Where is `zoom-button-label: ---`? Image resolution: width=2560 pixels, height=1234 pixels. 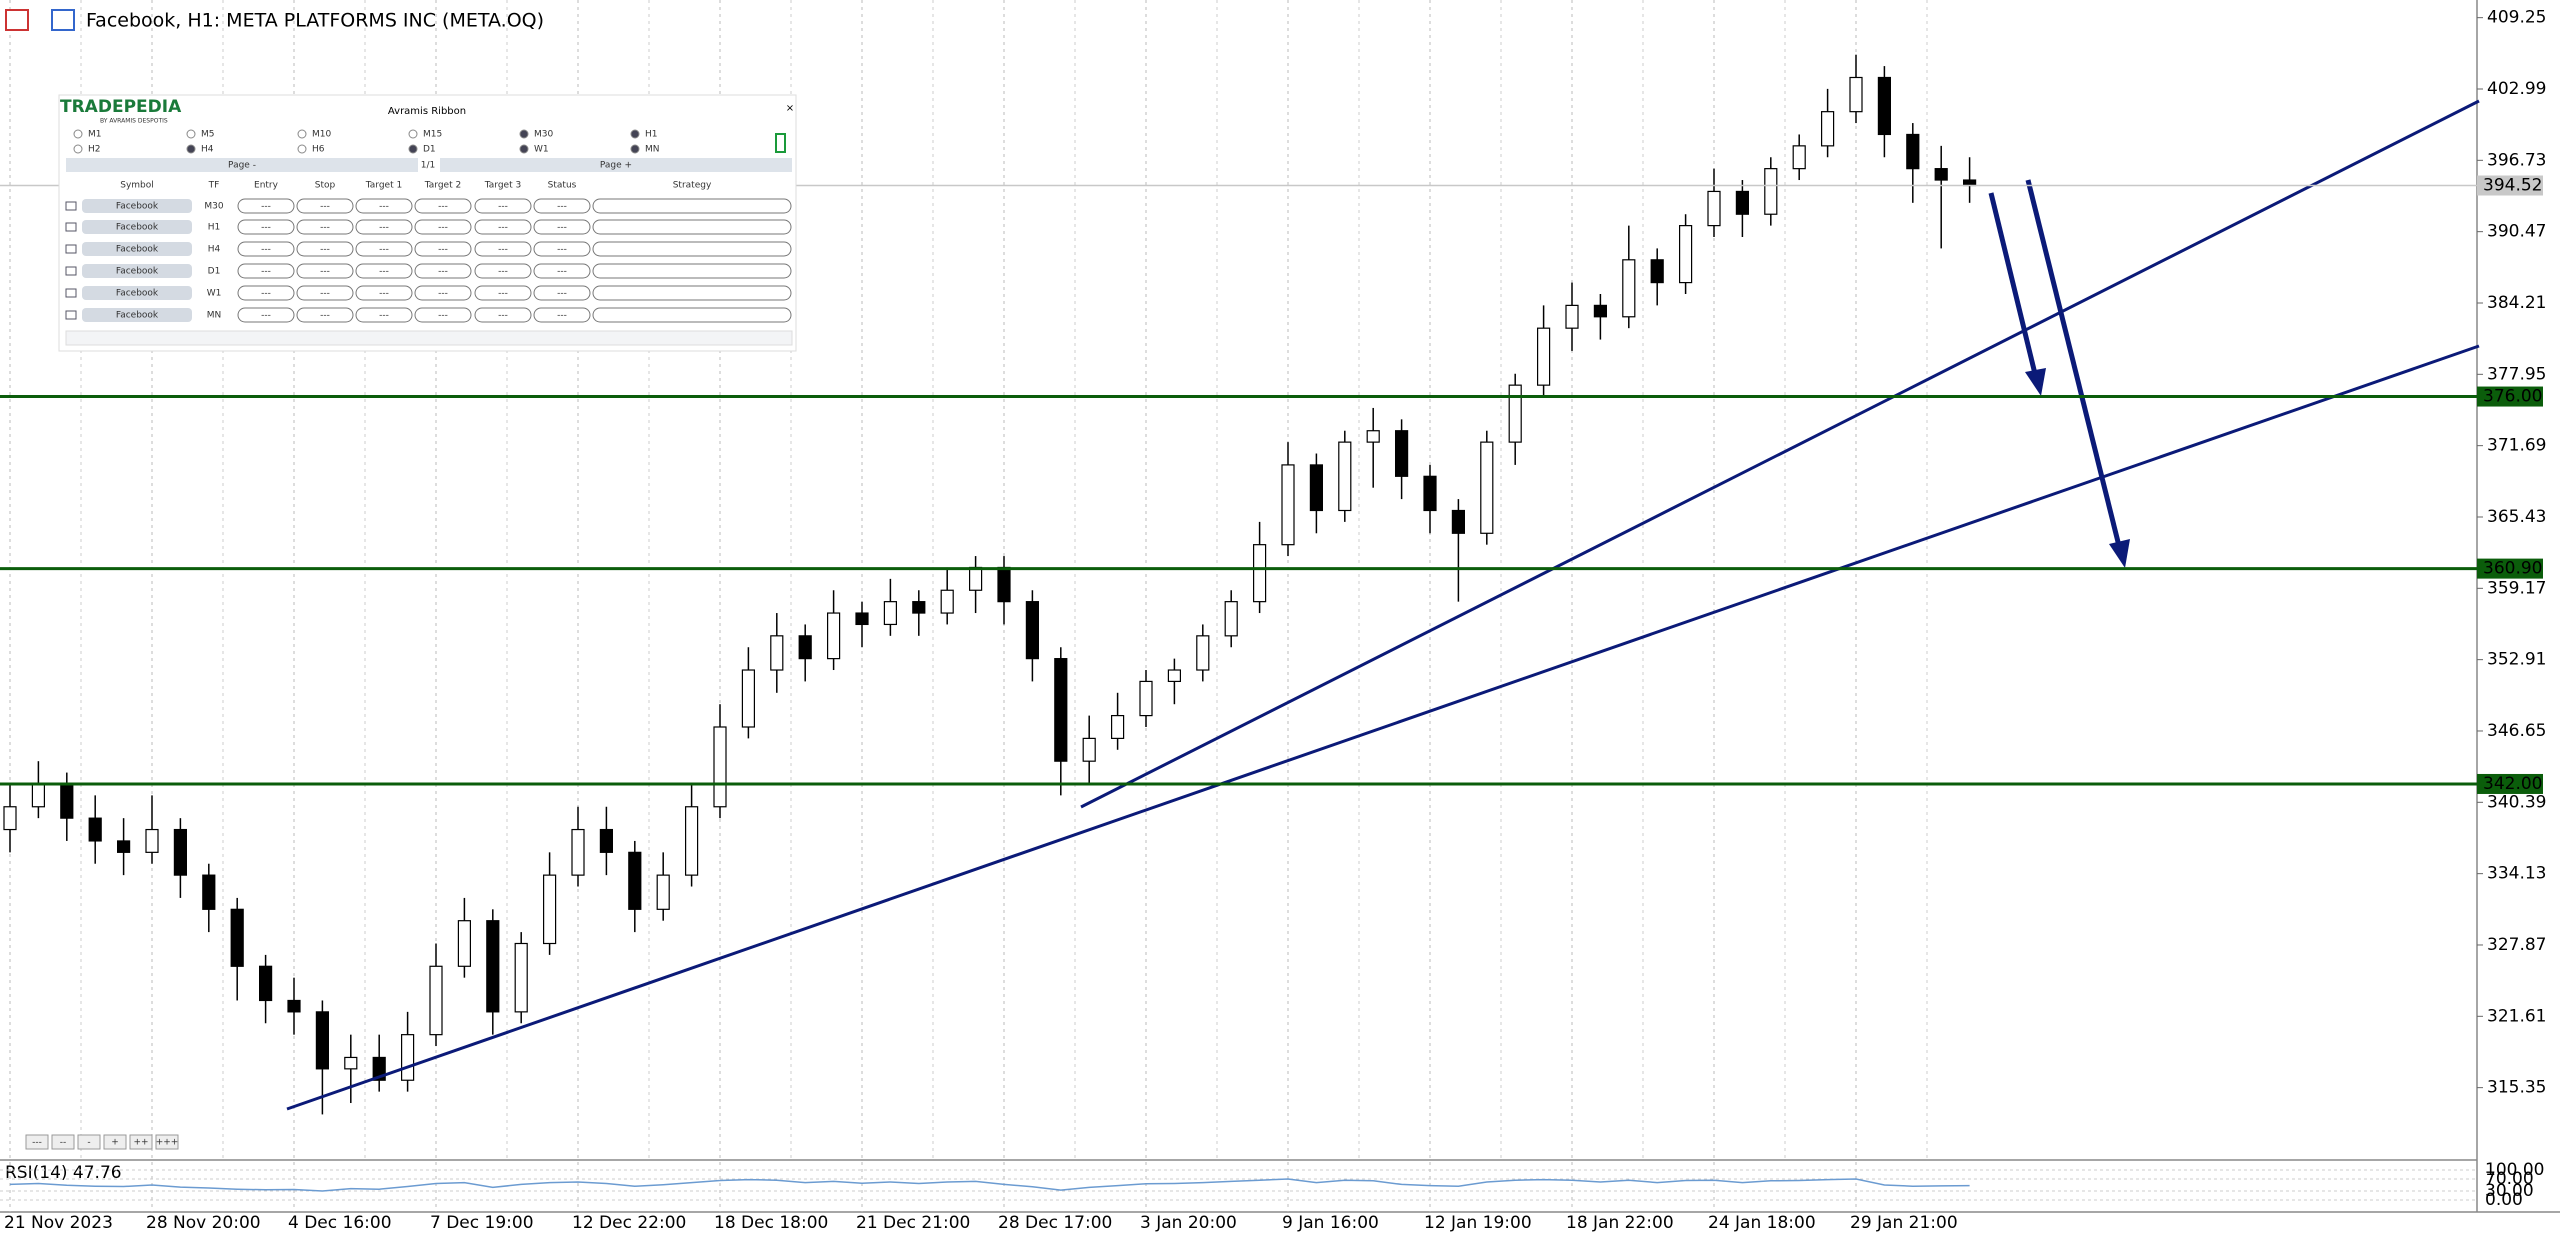
zoom-button-label: --- is located at coordinates (37, 1143).